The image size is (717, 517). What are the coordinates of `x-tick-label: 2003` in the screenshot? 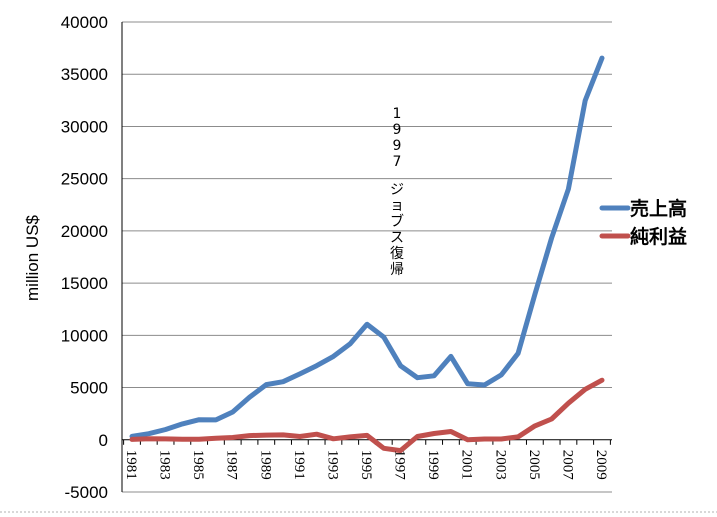 It's located at (500, 465).